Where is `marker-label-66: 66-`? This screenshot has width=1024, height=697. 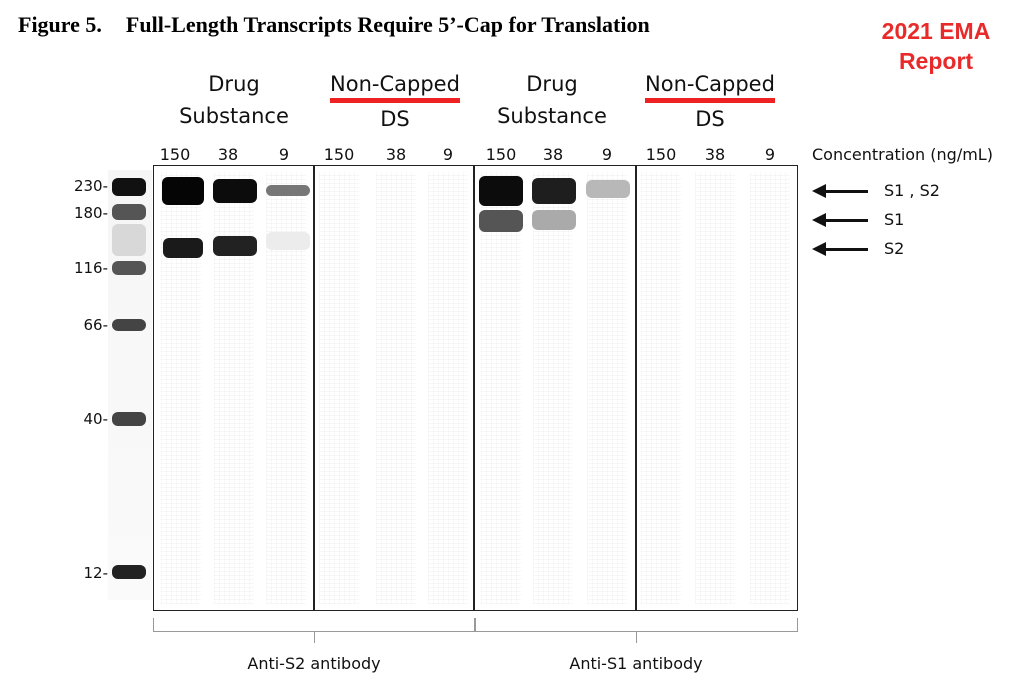 marker-label-66: 66- is located at coordinates (96, 325).